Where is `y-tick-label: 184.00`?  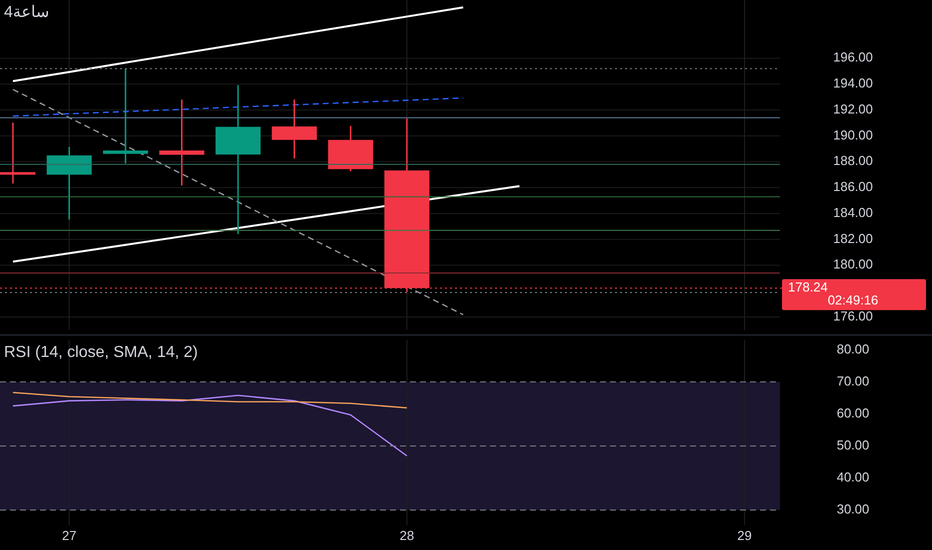
y-tick-label: 184.00 is located at coordinates (853, 212).